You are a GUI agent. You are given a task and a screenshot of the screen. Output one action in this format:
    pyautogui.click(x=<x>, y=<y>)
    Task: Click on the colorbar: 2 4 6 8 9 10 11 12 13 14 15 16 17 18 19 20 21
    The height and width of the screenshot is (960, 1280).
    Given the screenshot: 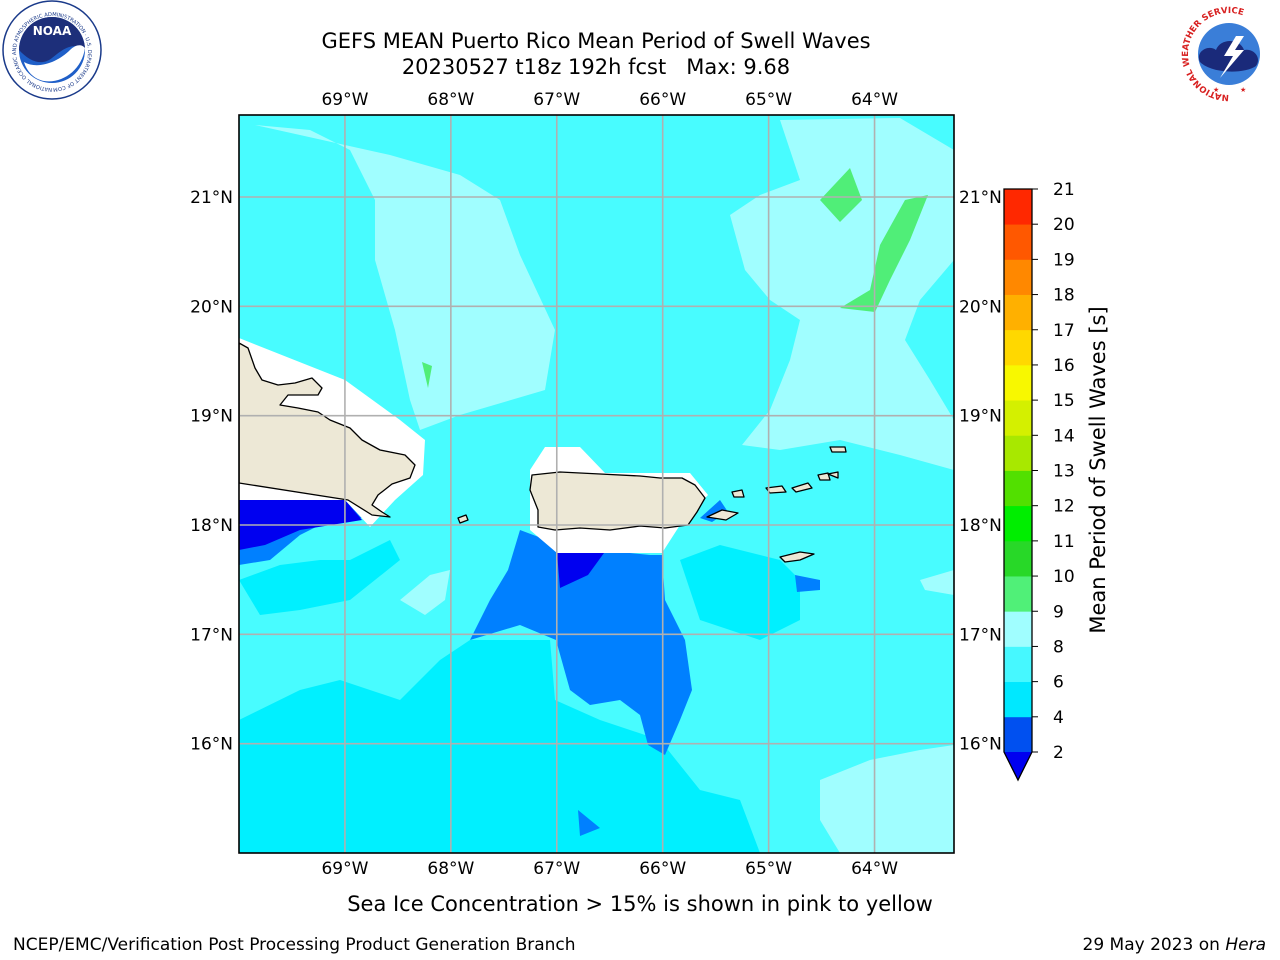 What is the action you would take?
    pyautogui.click(x=1039, y=481)
    